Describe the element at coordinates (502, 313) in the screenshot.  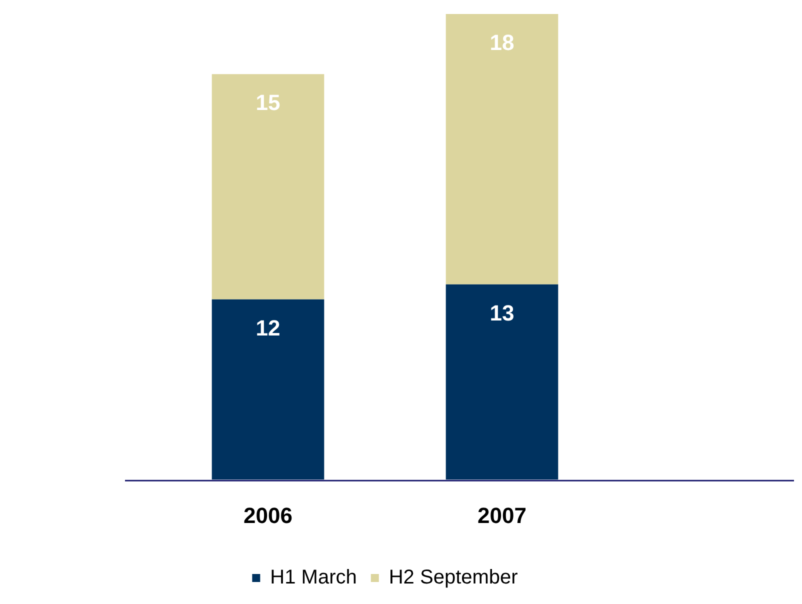
I see `data-label: 13` at that location.